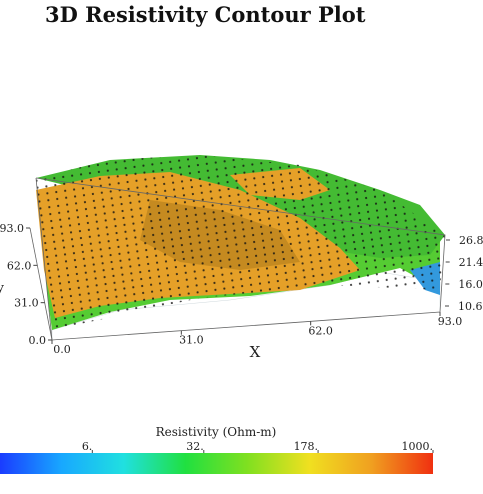  Describe the element at coordinates (195, 446) in the screenshot. I see `colorbar-tick-label: 32.` at that location.